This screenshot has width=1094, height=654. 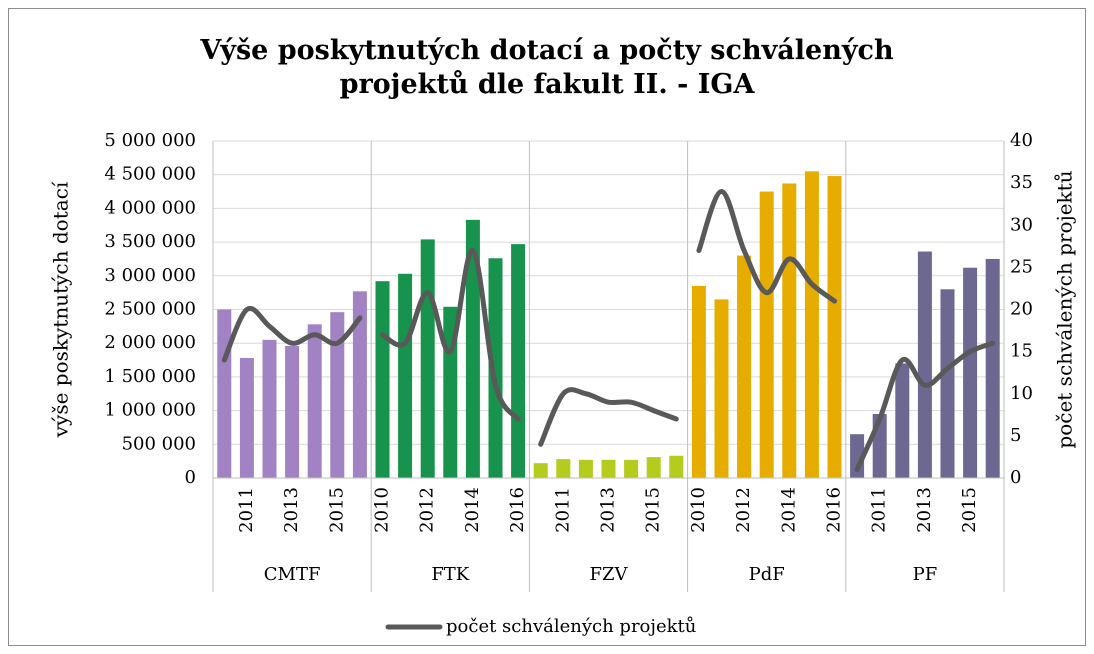 I want to click on y2-tick-label: 15, so click(x=1021, y=351).